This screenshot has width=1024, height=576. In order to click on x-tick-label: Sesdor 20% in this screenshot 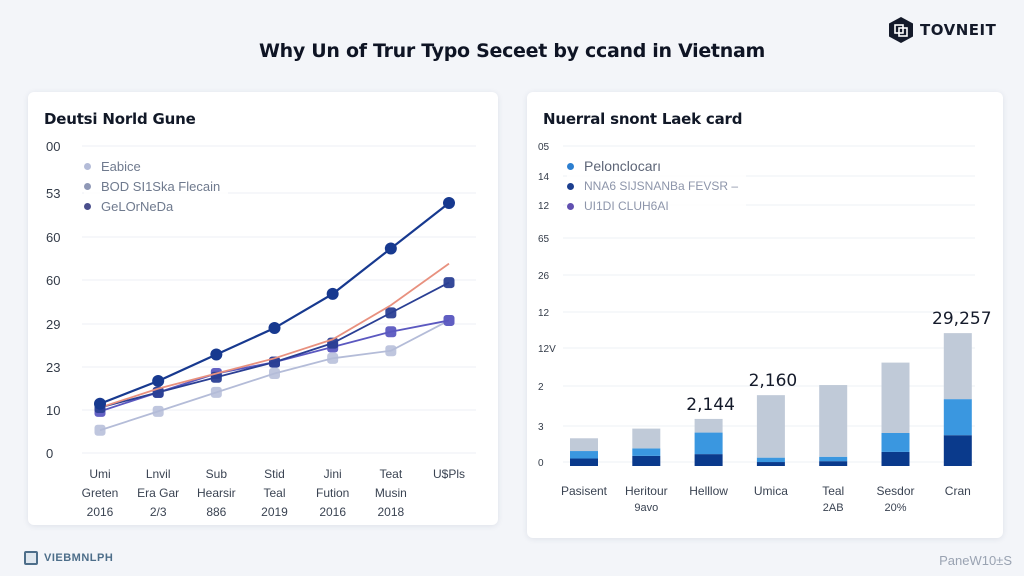, I will do `click(895, 499)`.